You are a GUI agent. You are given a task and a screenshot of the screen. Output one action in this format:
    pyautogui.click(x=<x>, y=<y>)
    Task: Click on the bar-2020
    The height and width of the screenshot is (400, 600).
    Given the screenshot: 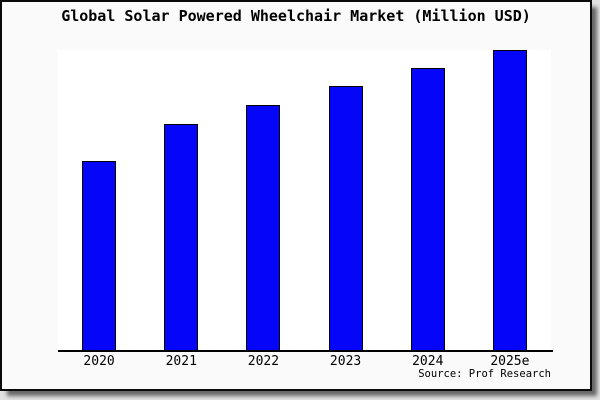 What is the action you would take?
    pyautogui.click(x=99, y=255)
    